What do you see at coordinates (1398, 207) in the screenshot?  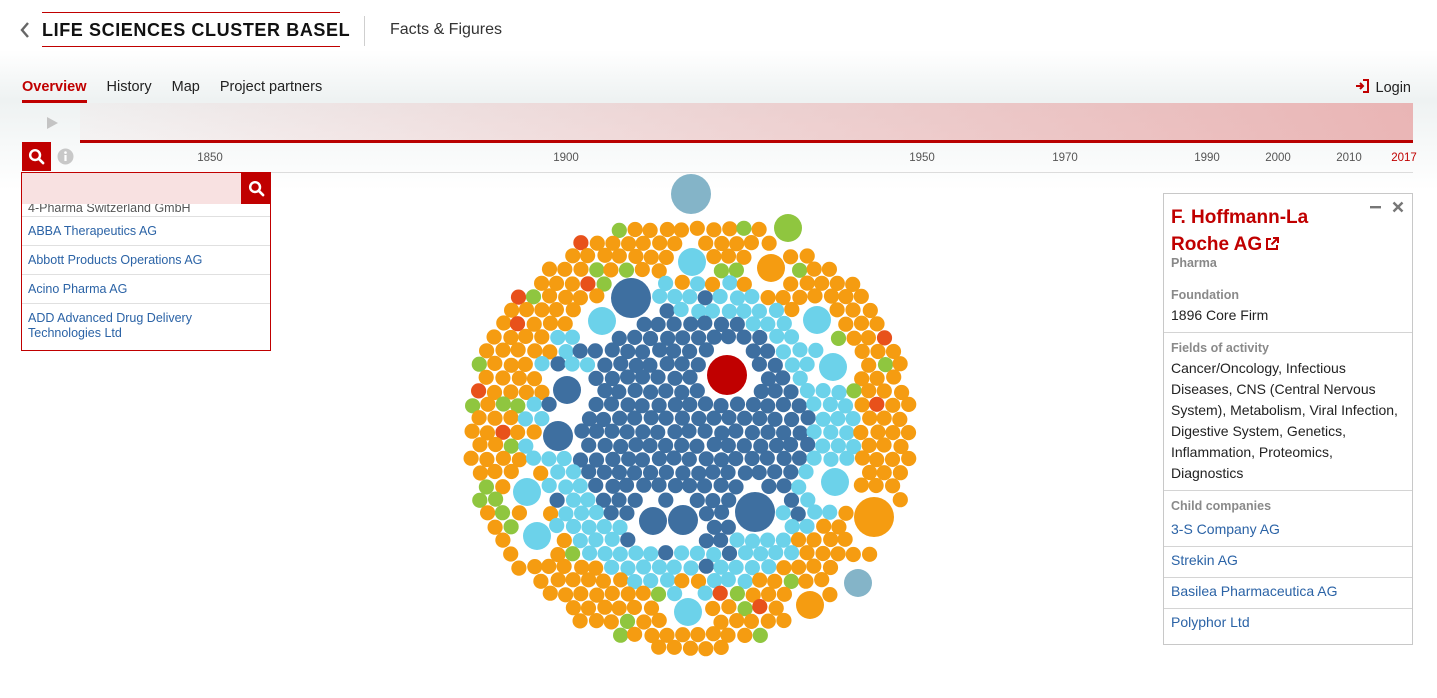 I see `close-icon` at bounding box center [1398, 207].